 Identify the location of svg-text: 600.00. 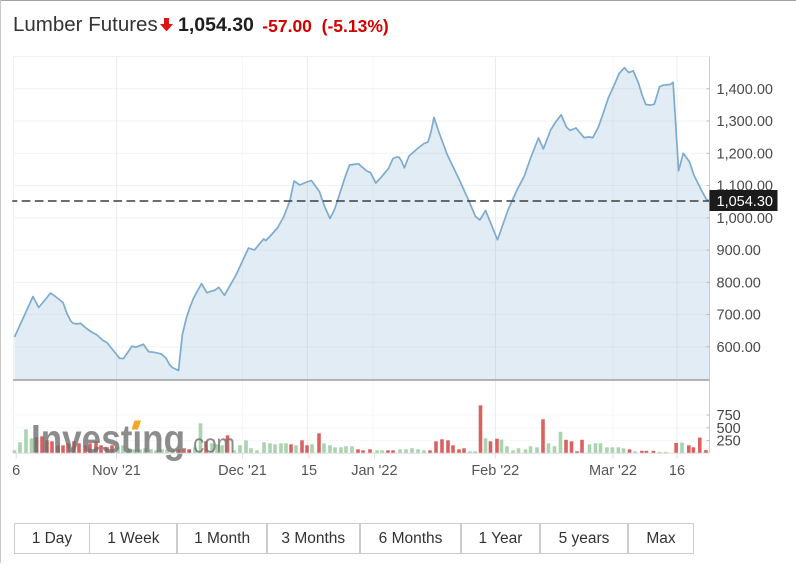
(739, 348).